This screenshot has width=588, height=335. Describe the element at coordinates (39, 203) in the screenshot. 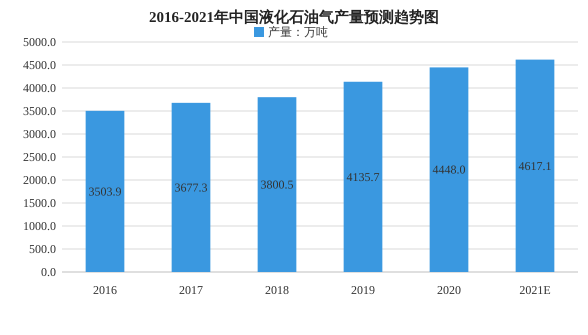

I see `y-tick-label: 1500.0` at that location.